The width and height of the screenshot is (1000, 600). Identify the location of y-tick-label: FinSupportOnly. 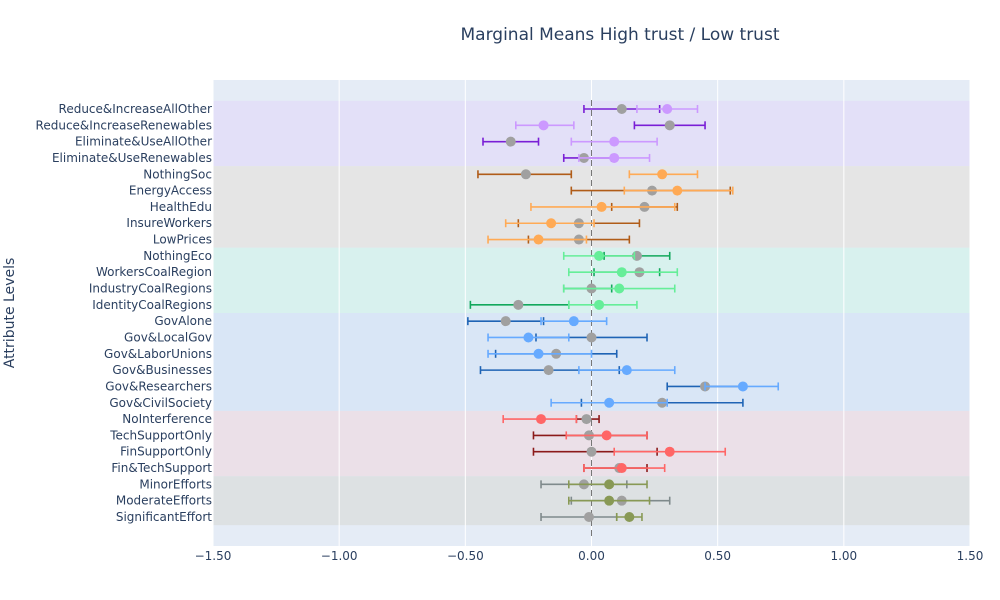
(166, 452).